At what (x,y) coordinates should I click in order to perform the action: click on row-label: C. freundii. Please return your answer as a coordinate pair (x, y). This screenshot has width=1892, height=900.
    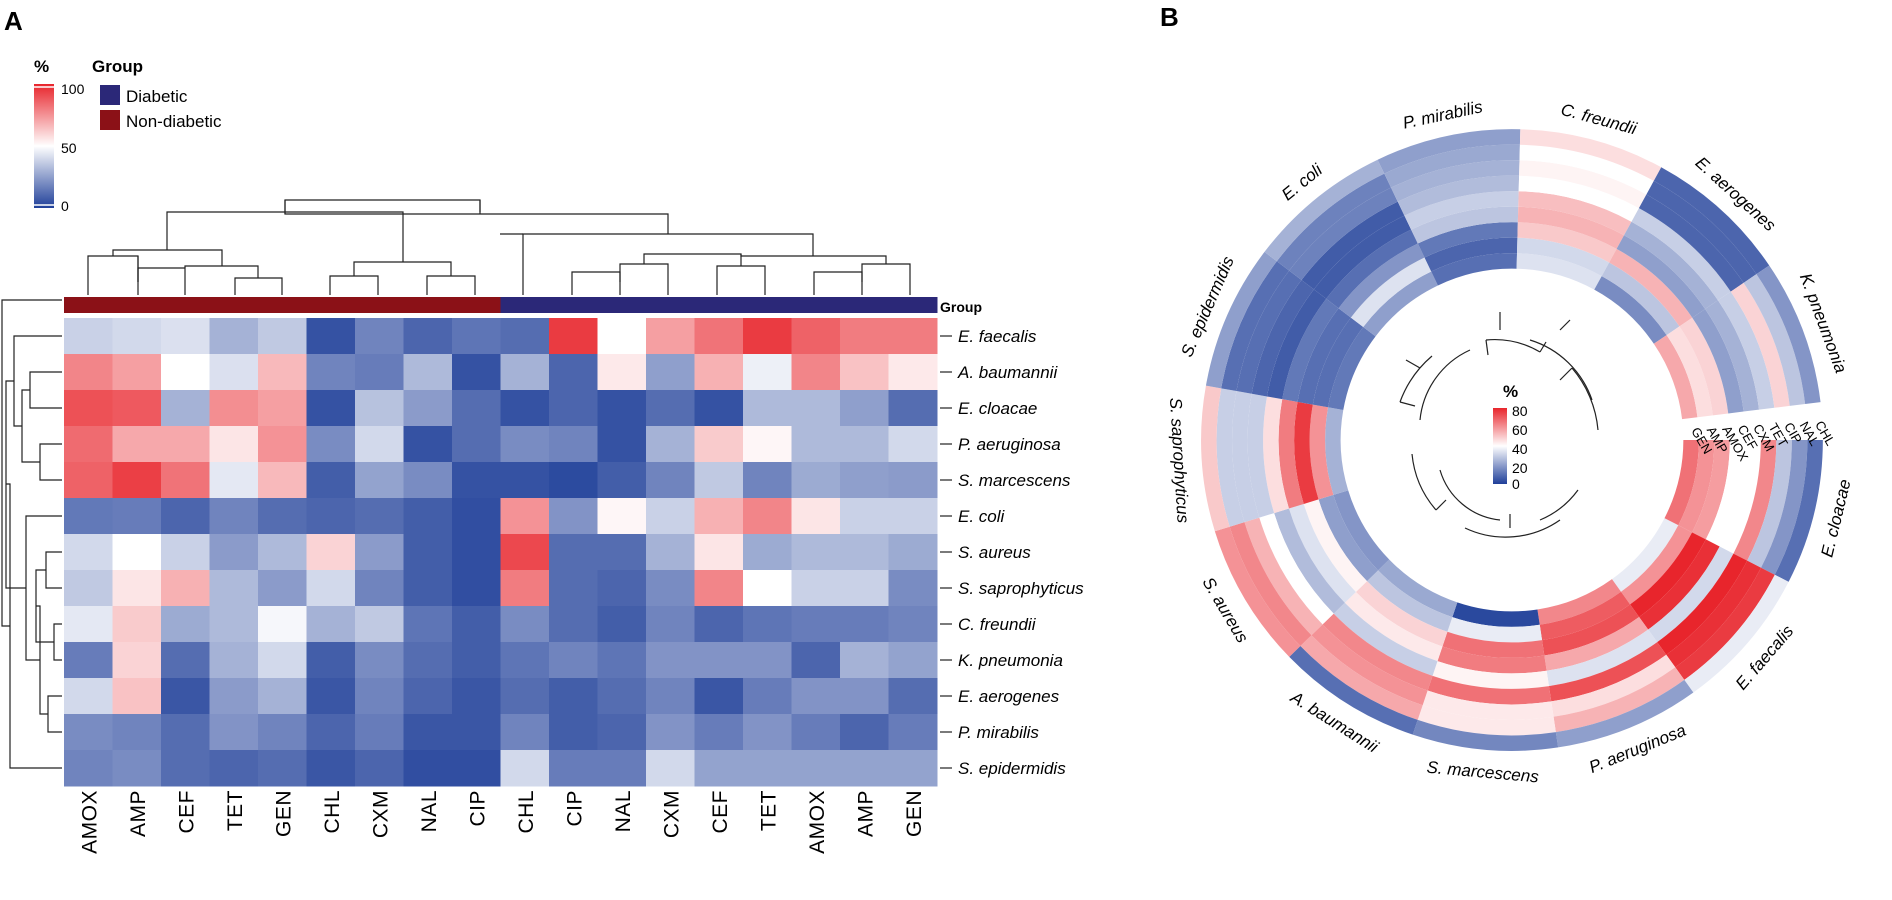
    Looking at the image, I should click on (997, 624).